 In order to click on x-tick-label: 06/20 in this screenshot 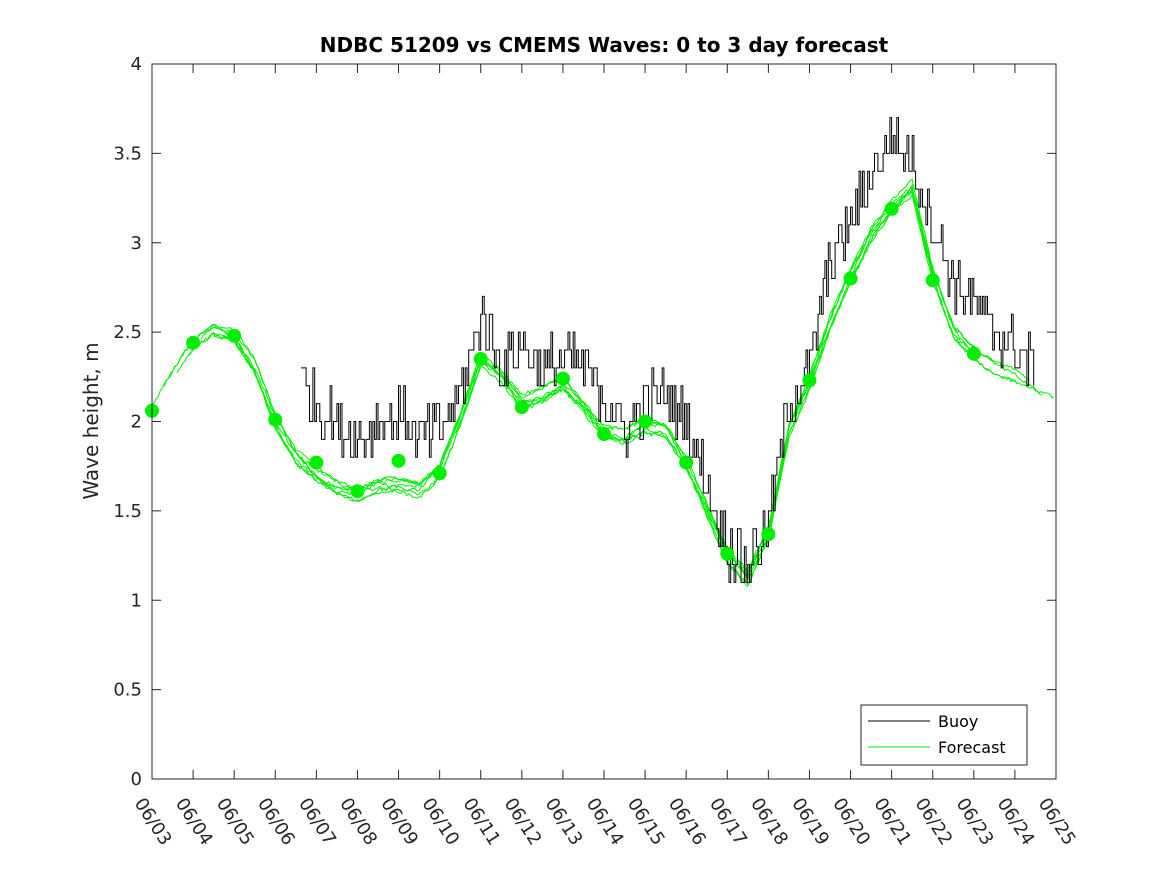, I will do `click(851, 821)`.